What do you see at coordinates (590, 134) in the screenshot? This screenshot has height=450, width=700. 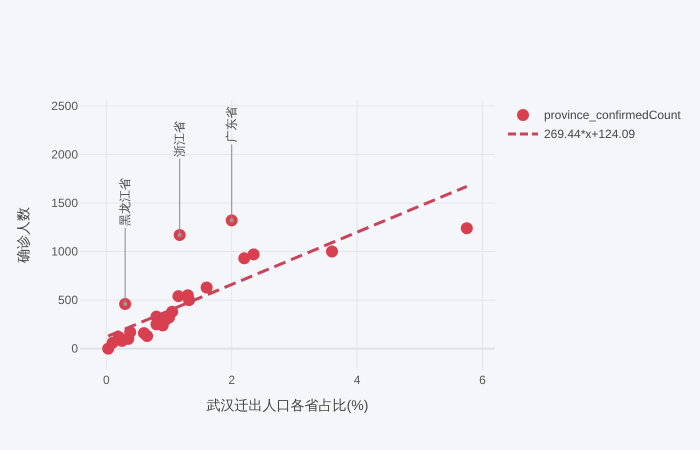 I see `legend-label: 269.44*x+124.09` at bounding box center [590, 134].